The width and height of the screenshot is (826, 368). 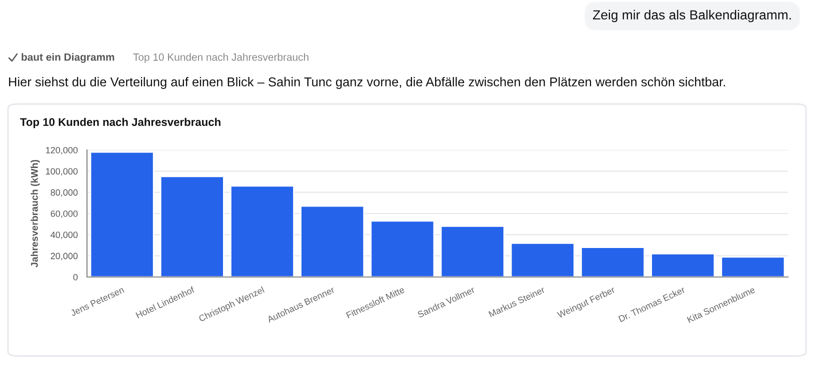 What do you see at coordinates (220, 58) in the screenshot?
I see `text: Top 10 Kunden nach Jahresverbrauch` at bounding box center [220, 58].